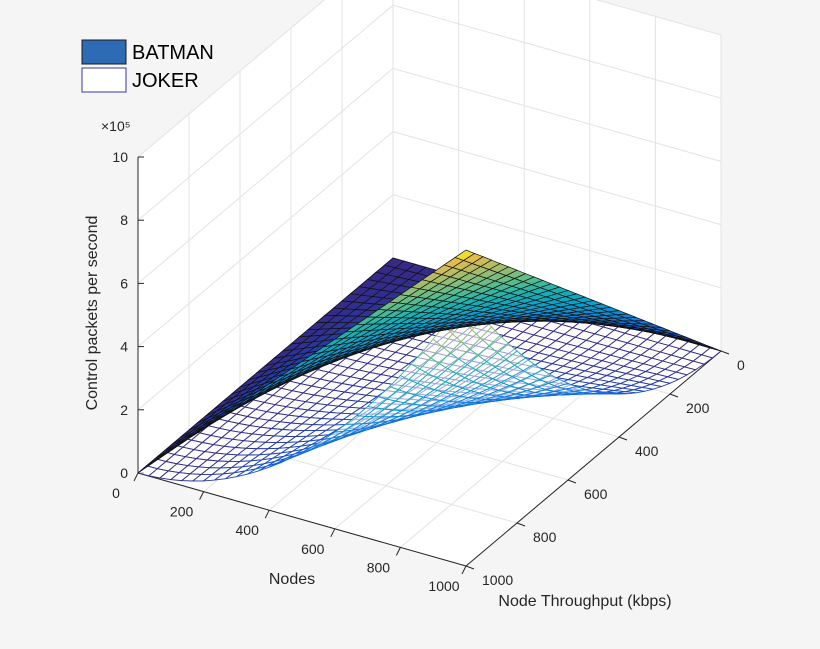 This screenshot has height=649, width=820. Describe the element at coordinates (292, 579) in the screenshot. I see `x-axis-label: Nodes` at that location.